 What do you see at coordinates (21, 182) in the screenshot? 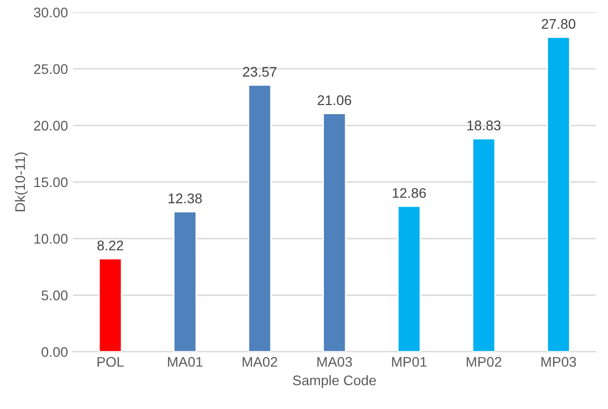
I see `y-axis-title: Dk(10-11)` at bounding box center [21, 182].